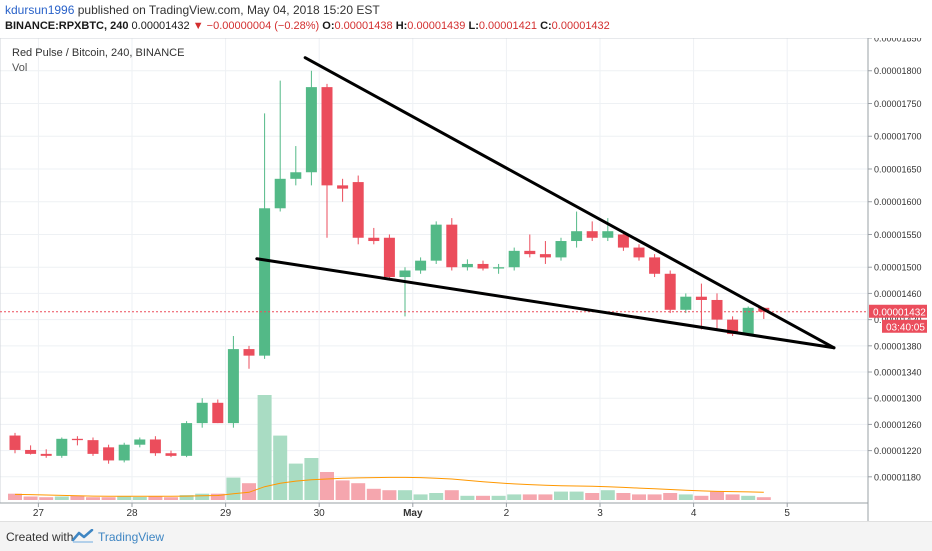 The height and width of the screenshot is (551, 932). I want to click on countdown-tag-bg, so click(904, 326).